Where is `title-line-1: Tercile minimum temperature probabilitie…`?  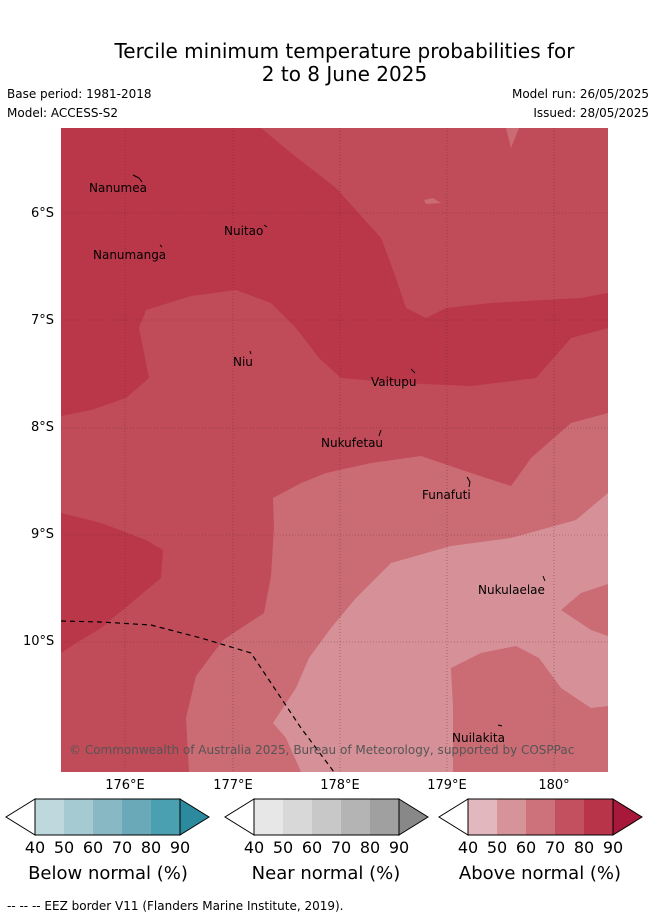
title-line-1: Tercile minimum temperature probabilitie… is located at coordinates (344, 51).